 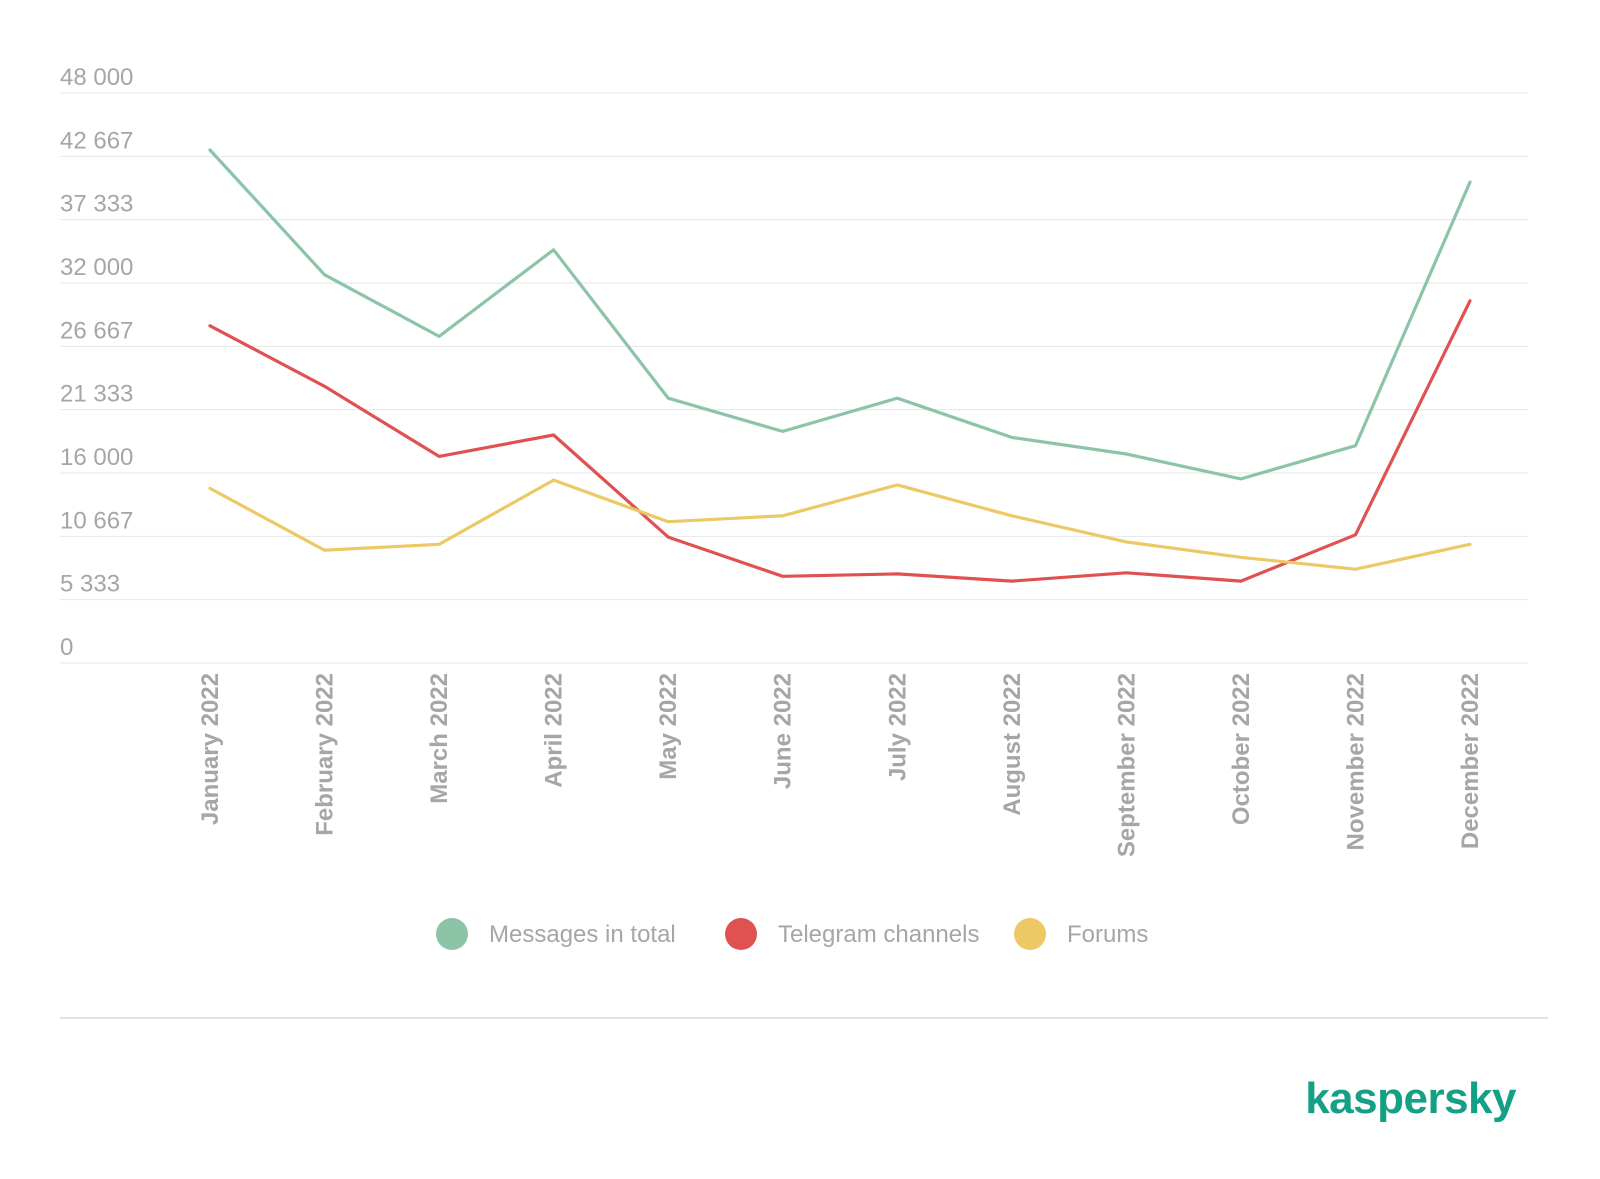 I want to click on y-tick-label: 48 000, so click(x=96, y=77).